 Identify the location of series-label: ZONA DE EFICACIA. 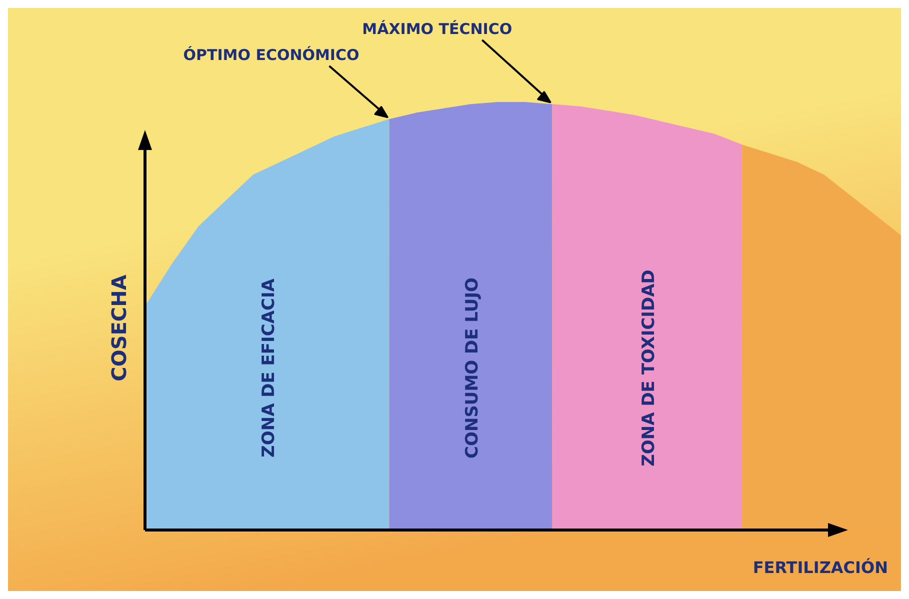
(269, 368).